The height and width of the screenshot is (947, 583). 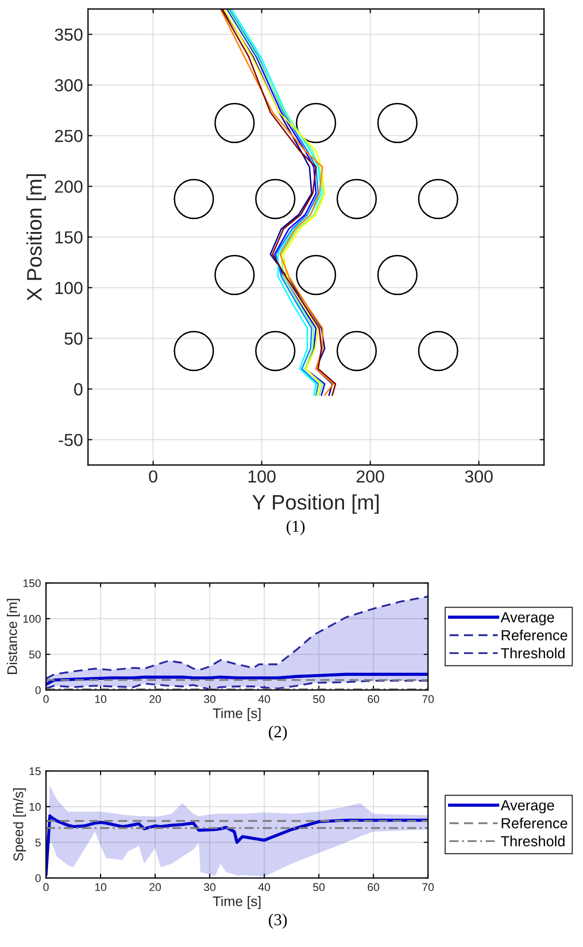 I want to click on y-axis-title: Distance [m], so click(x=13, y=636).